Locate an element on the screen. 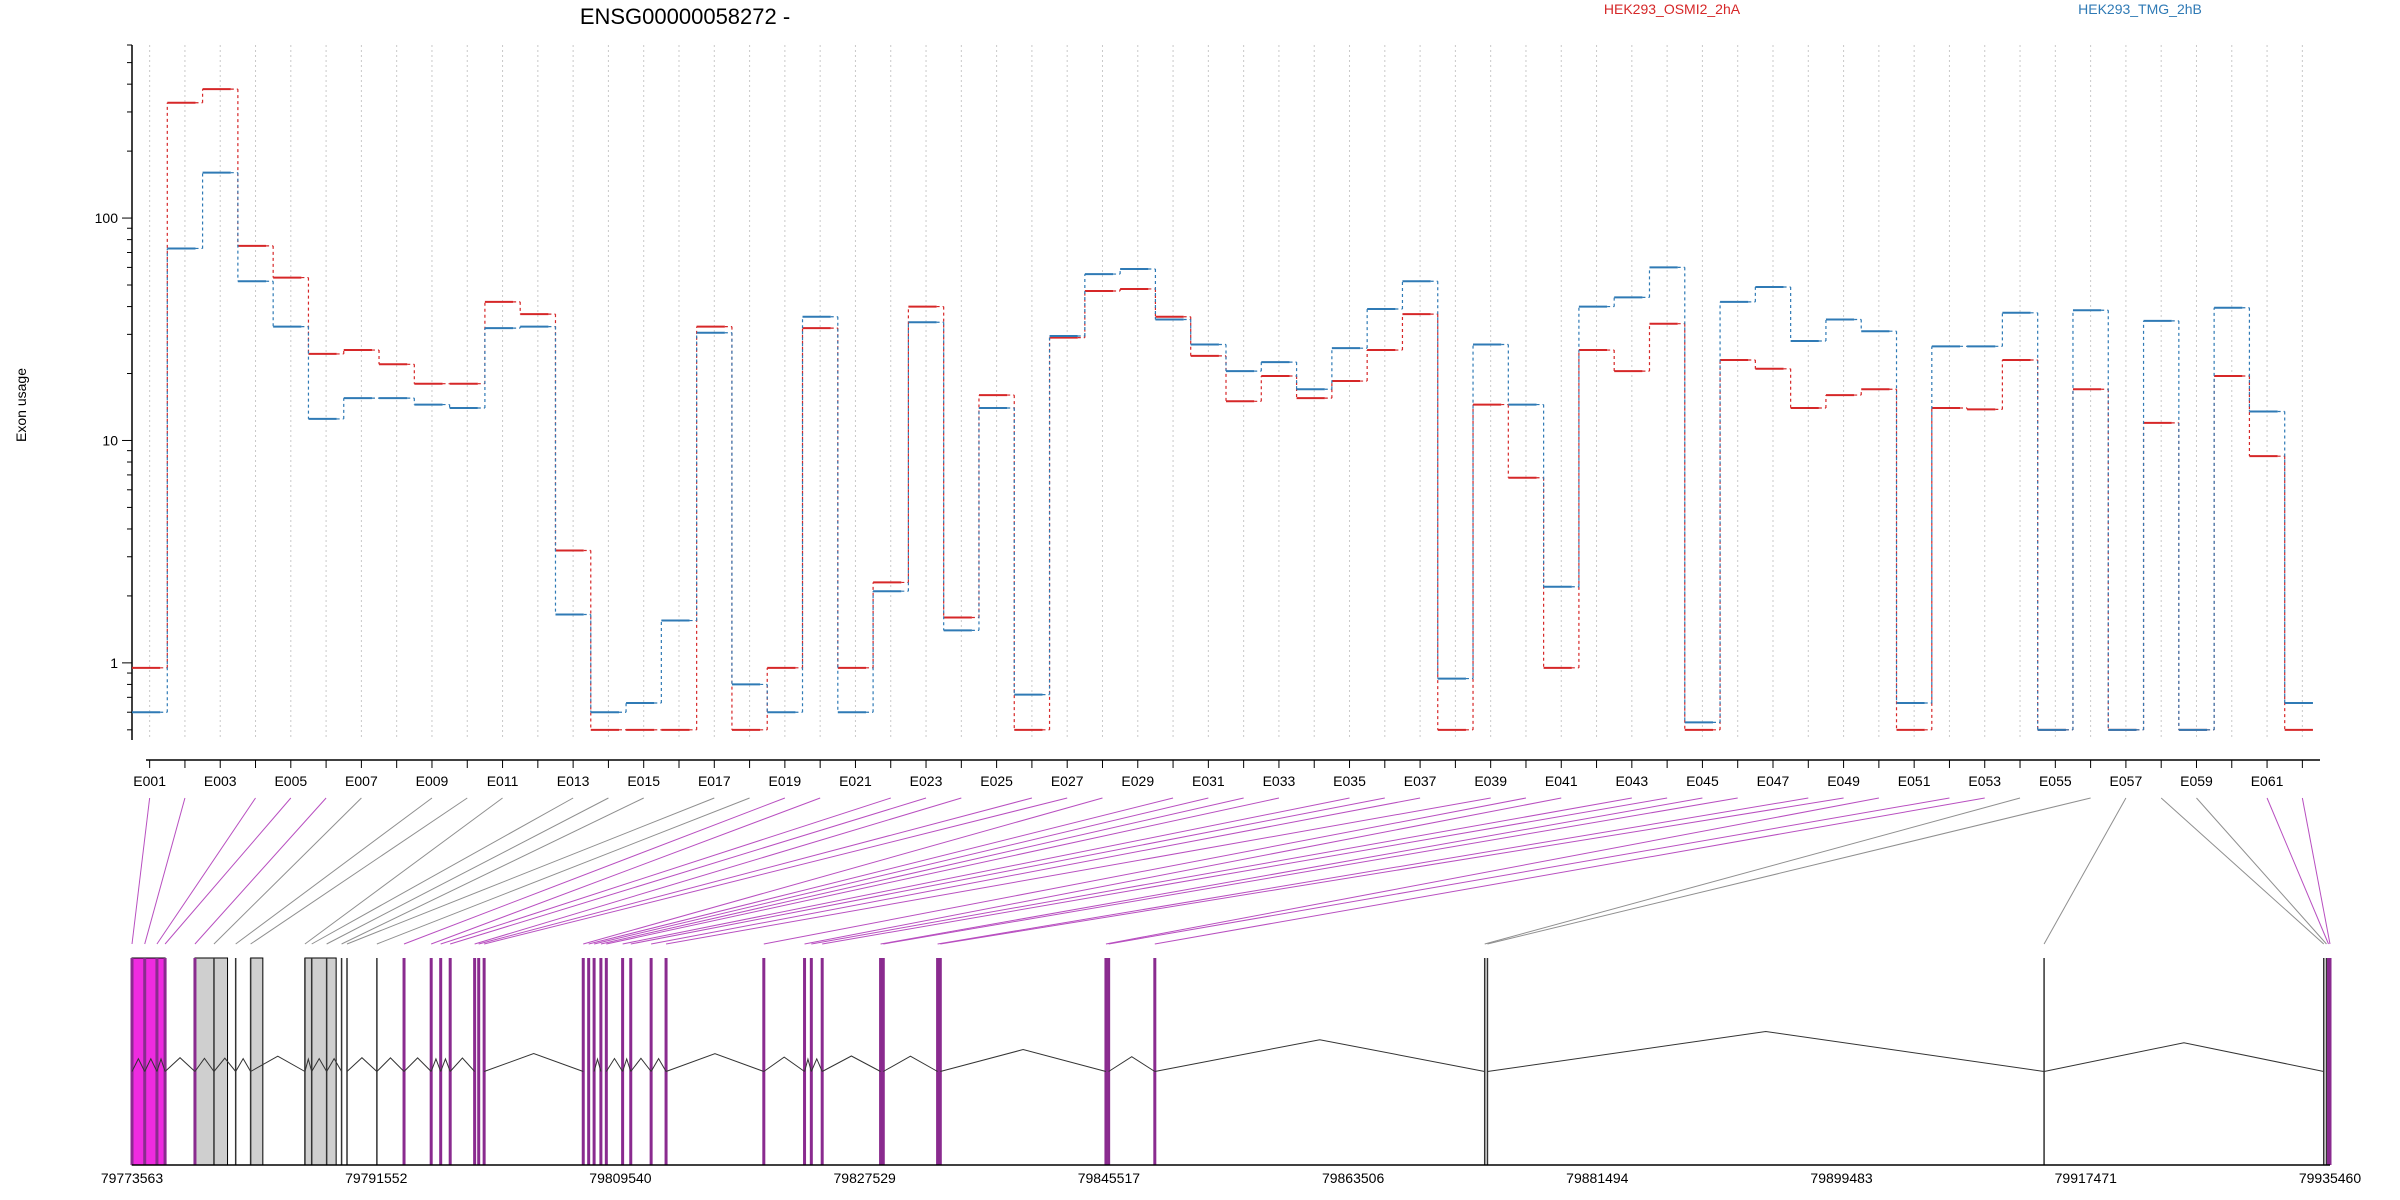  legend-entry-osmi2: HEK293_OSMI2_2hA is located at coordinates (1672, 9).